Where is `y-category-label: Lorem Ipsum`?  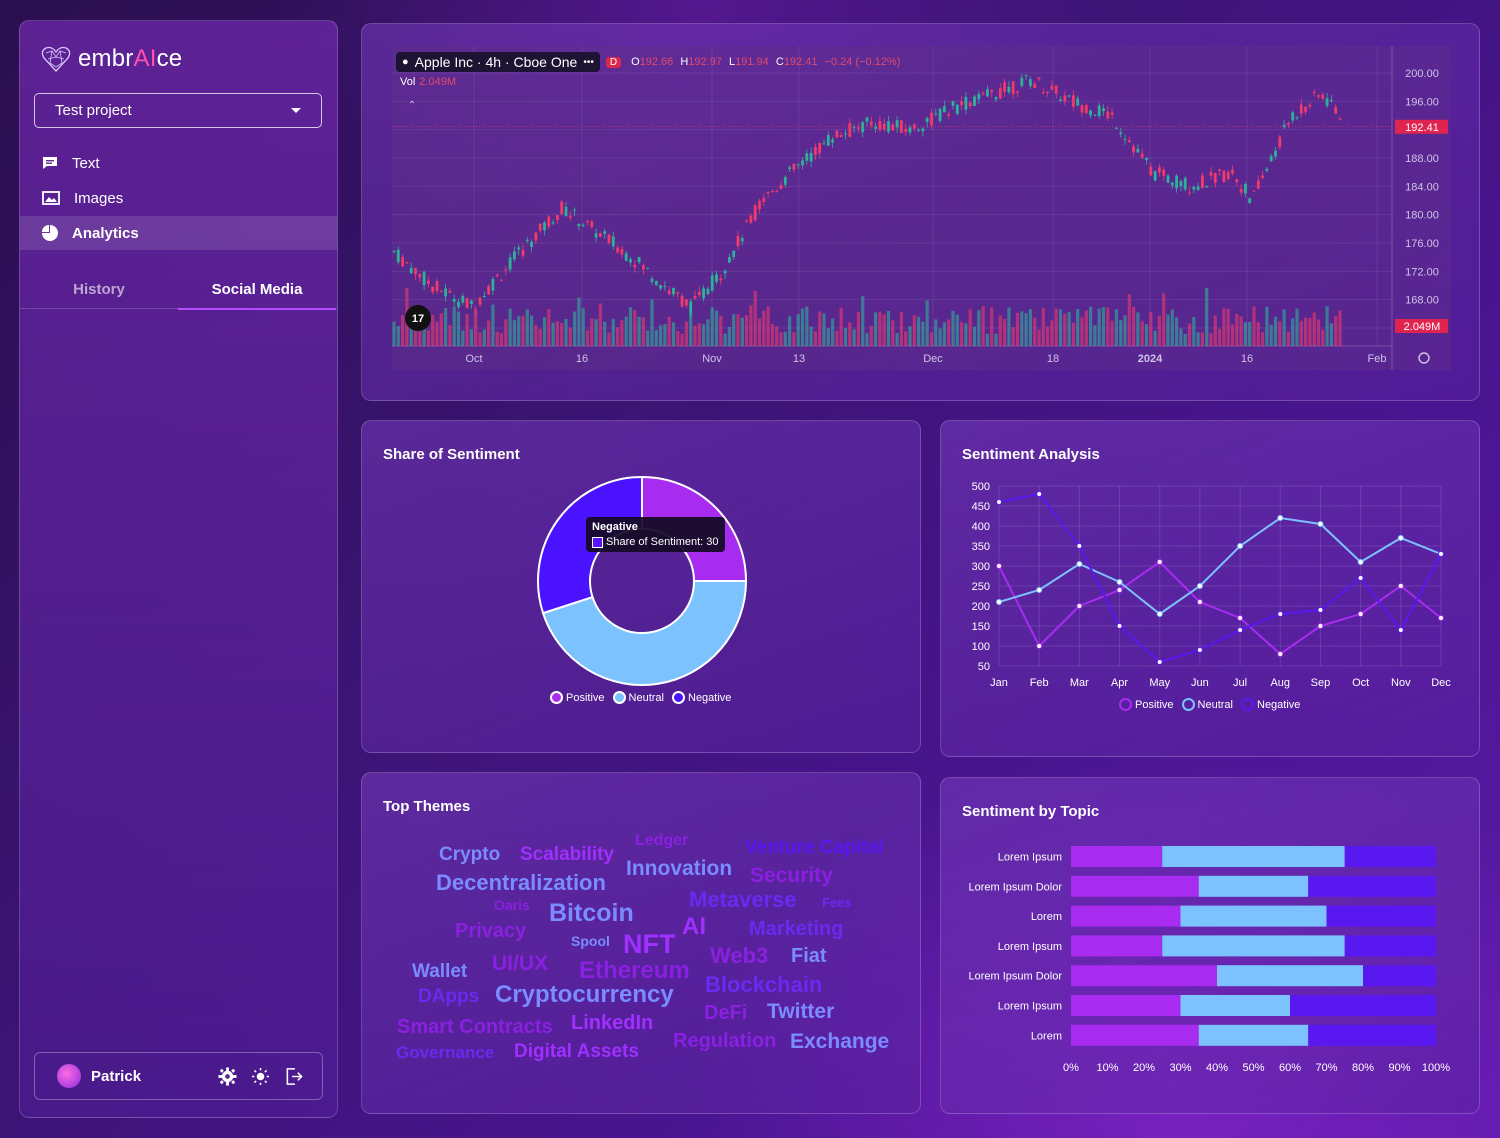 y-category-label: Lorem Ipsum is located at coordinates (1030, 1007).